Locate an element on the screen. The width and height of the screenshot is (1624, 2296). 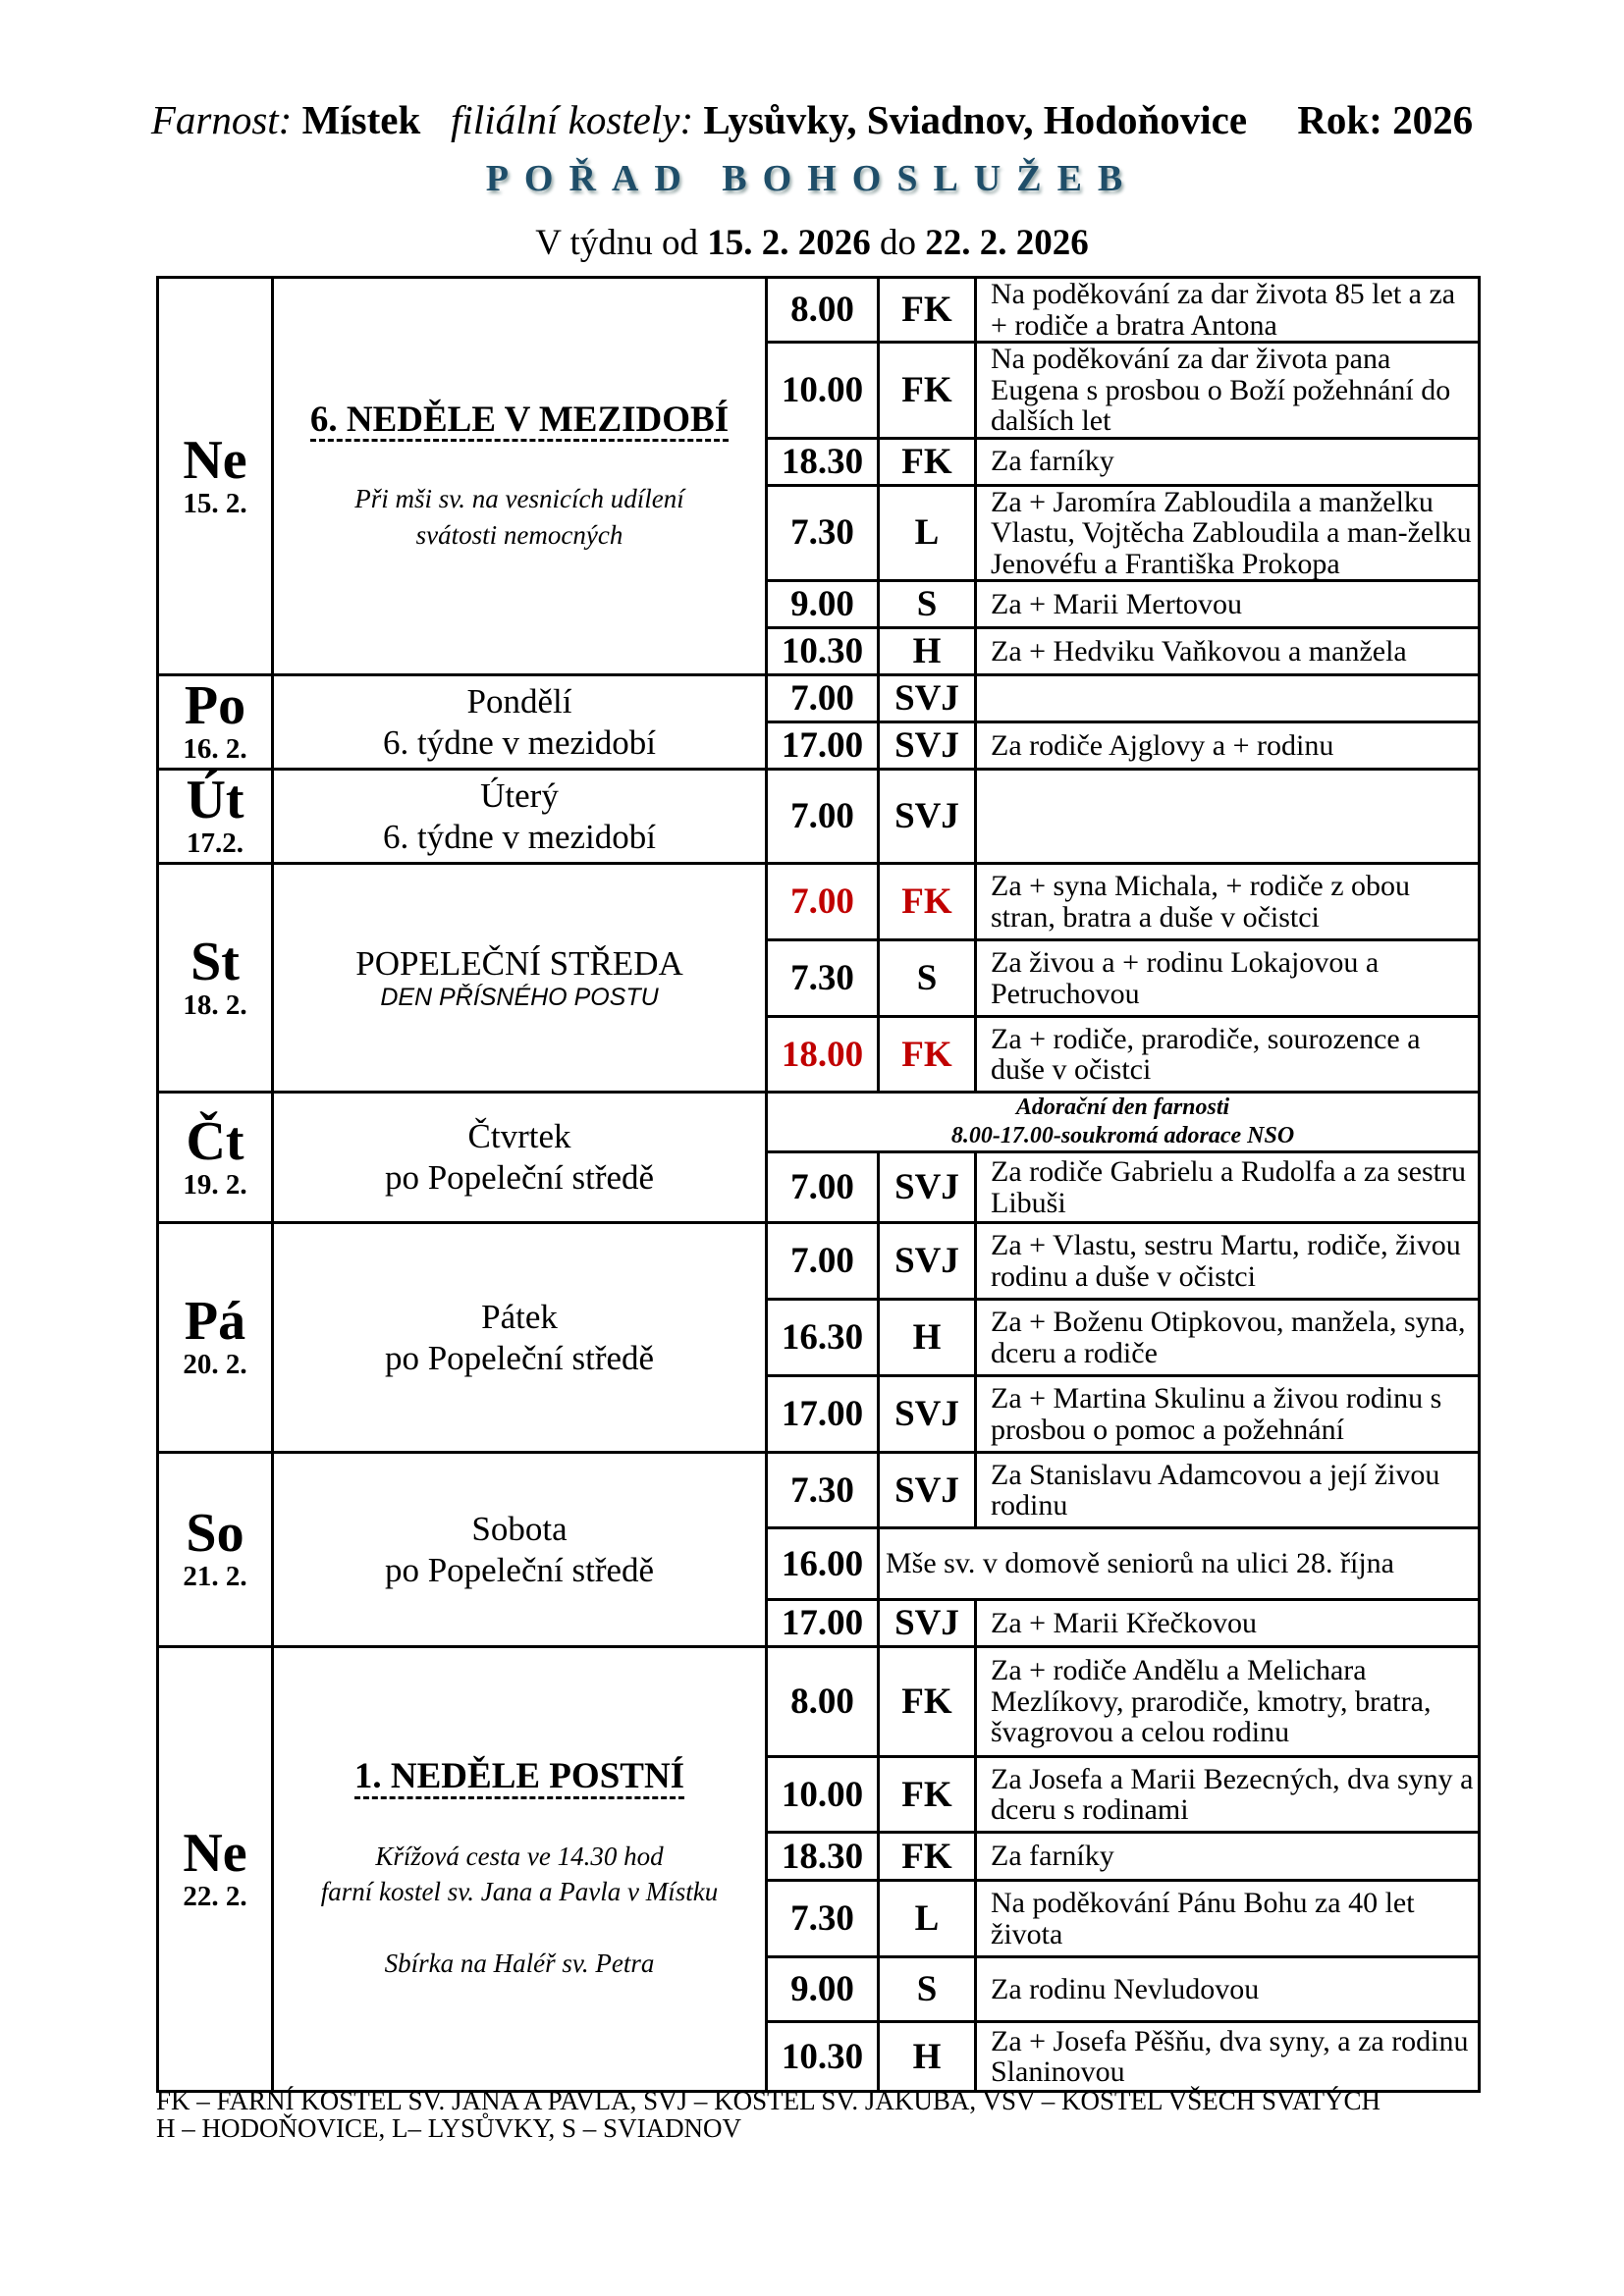
day-name-cell: Sobota po Popeleční středě is located at coordinates (519, 1550).